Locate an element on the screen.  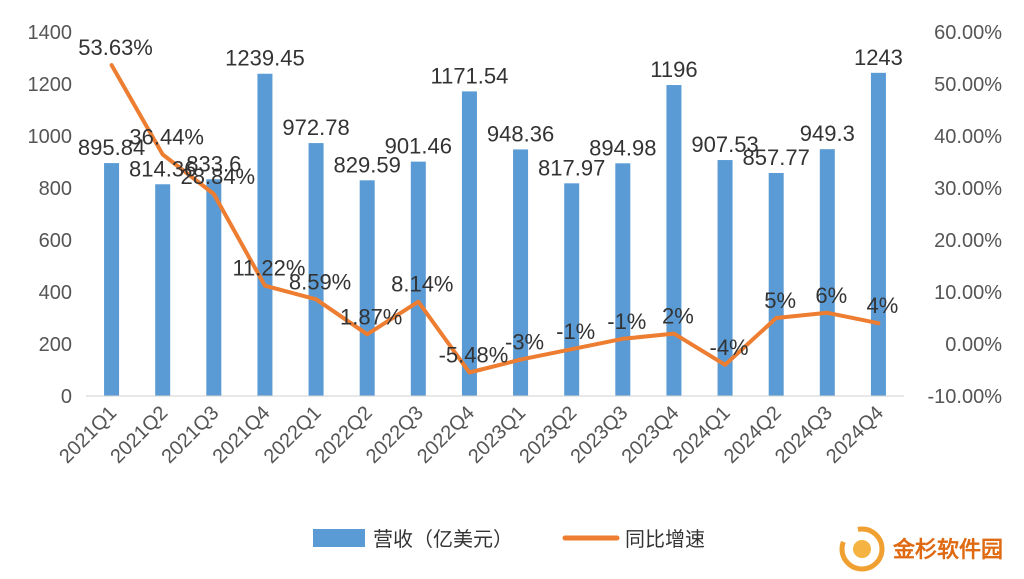
bar-2021Q1 is located at coordinates (112, 279).